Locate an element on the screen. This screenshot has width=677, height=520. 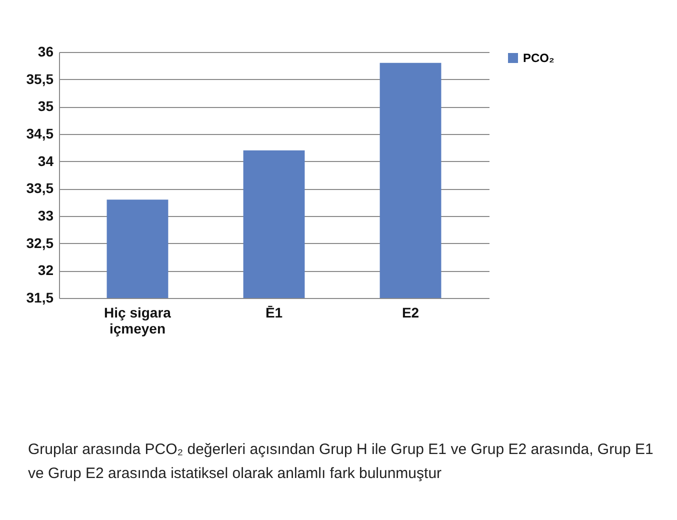
x-tick-label: Ē1 is located at coordinates (274, 312).